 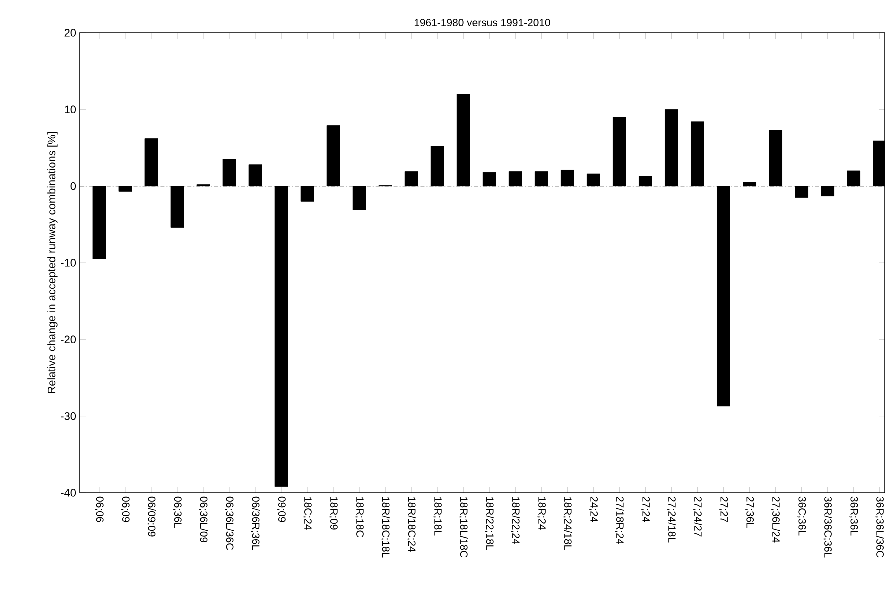 I want to click on y-tick-label: -30, so click(x=68, y=416).